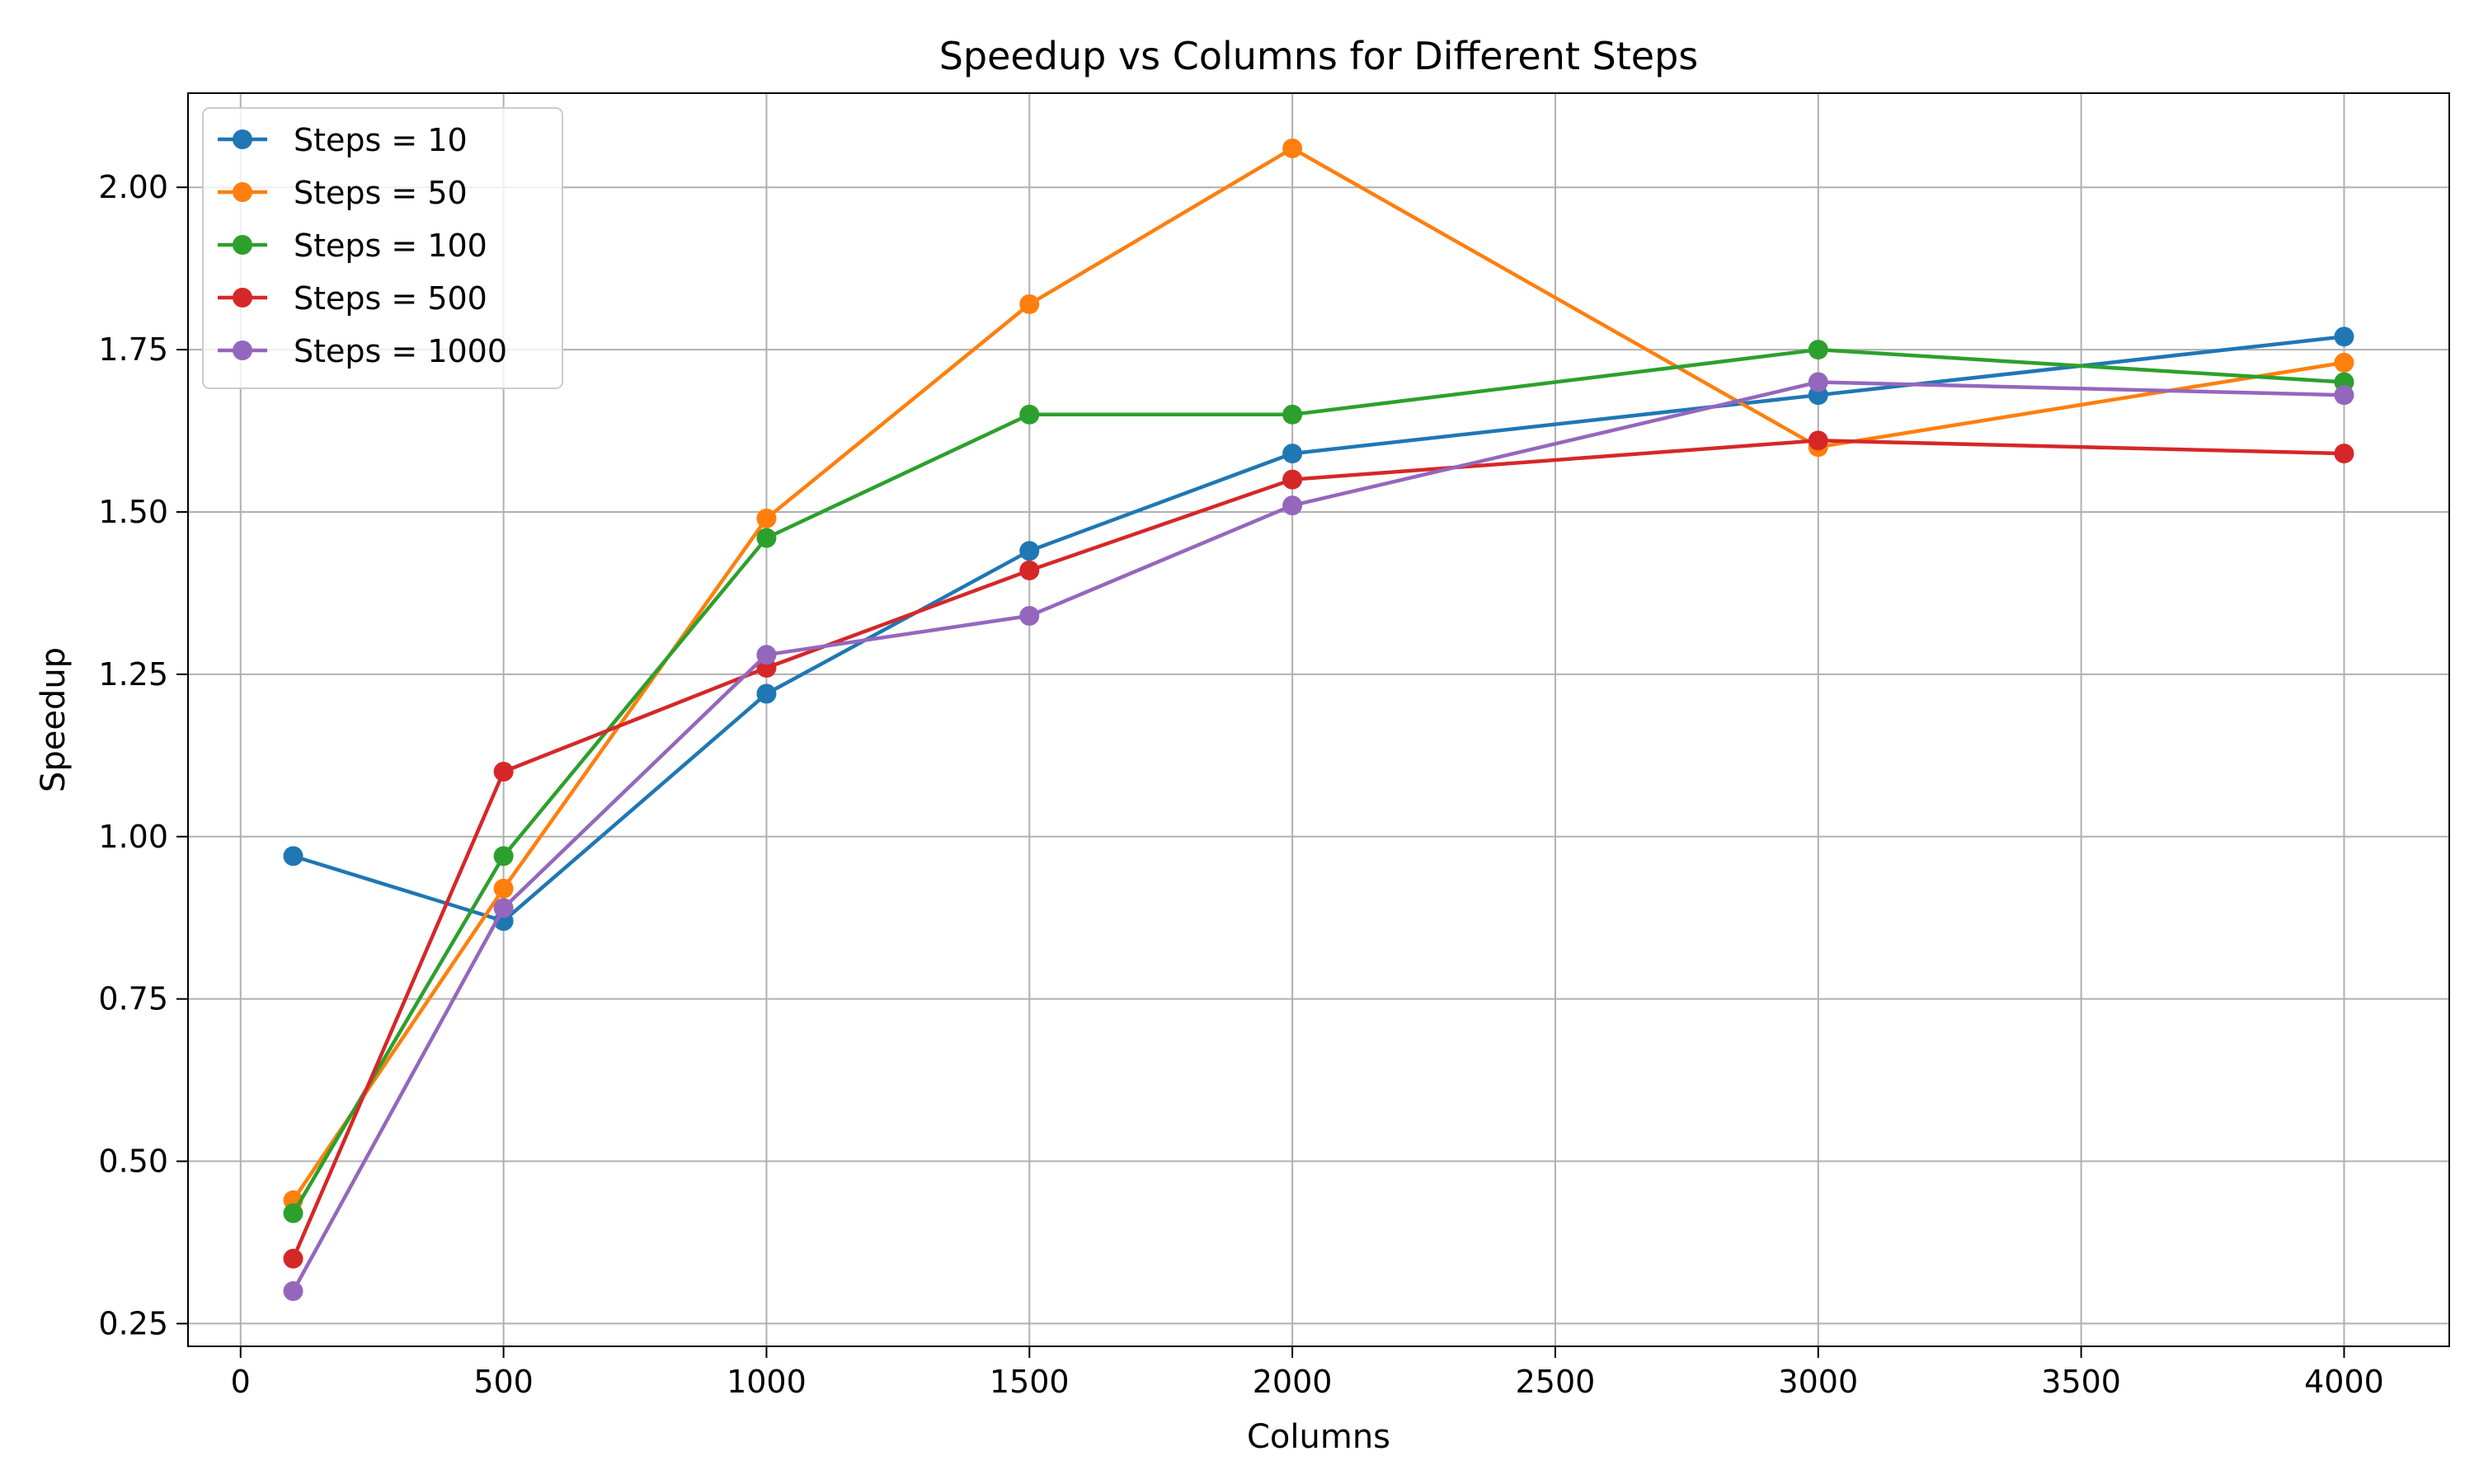 Image resolution: width=2474 pixels, height=1484 pixels. Describe the element at coordinates (390, 246) in the screenshot. I see `legend-label: Steps = 100` at that location.